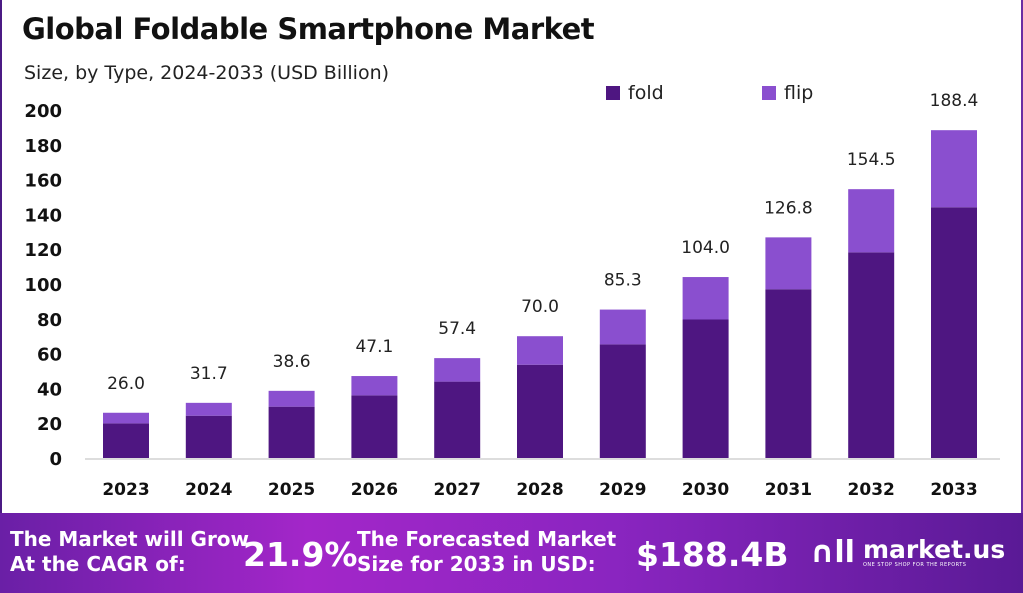 The width and height of the screenshot is (1023, 593). What do you see at coordinates (788, 490) in the screenshot?
I see `x-tick-label: 2031` at bounding box center [788, 490].